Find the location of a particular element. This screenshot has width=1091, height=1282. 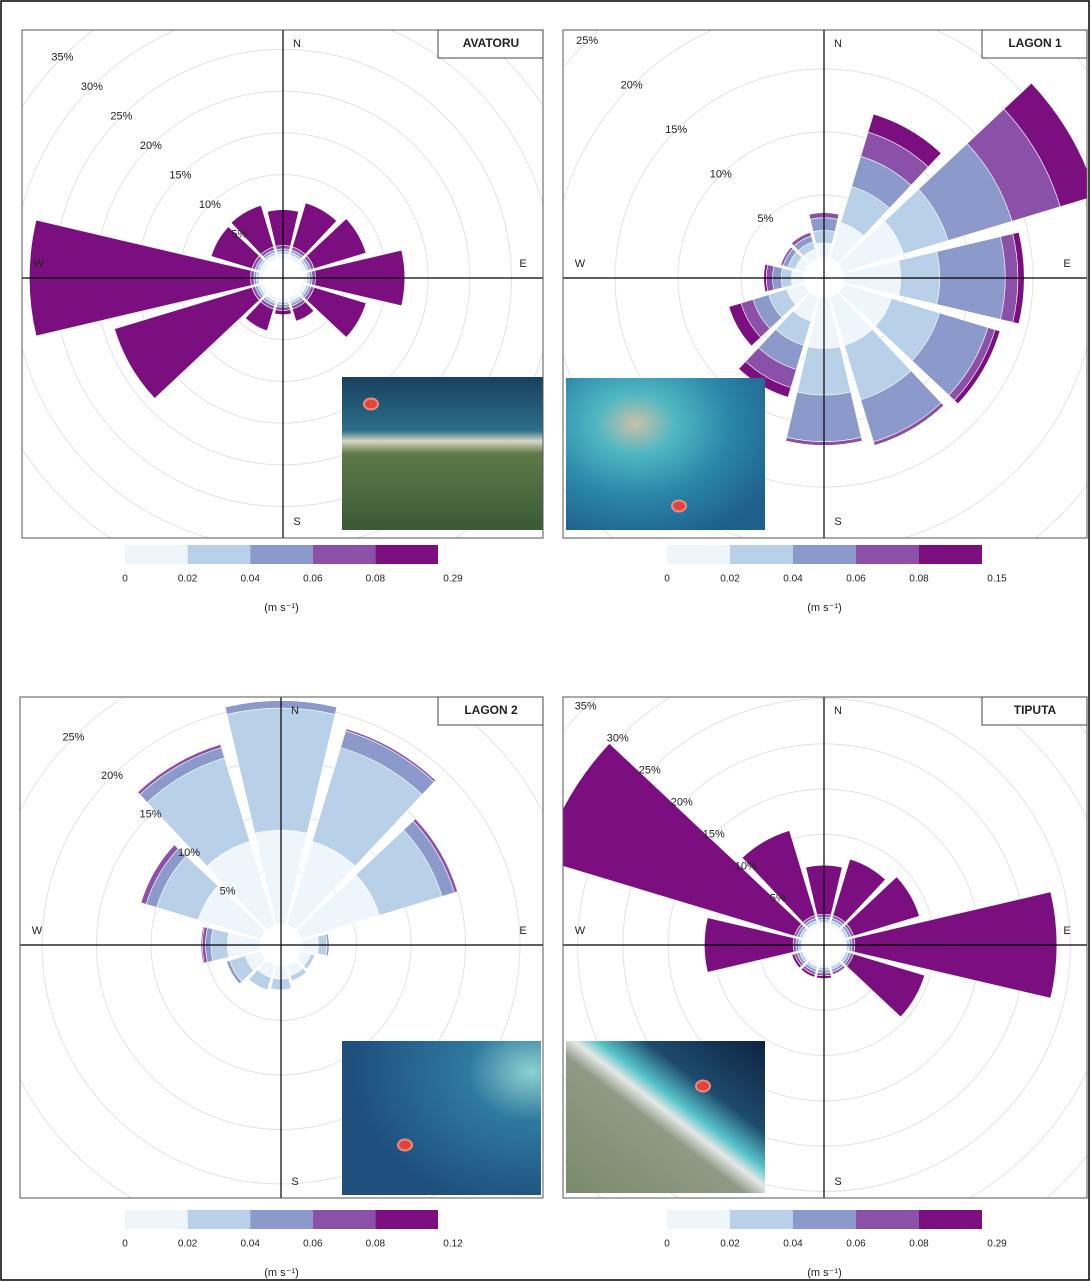

colorbar-tick-label: 0.29 is located at coordinates (997, 1244).